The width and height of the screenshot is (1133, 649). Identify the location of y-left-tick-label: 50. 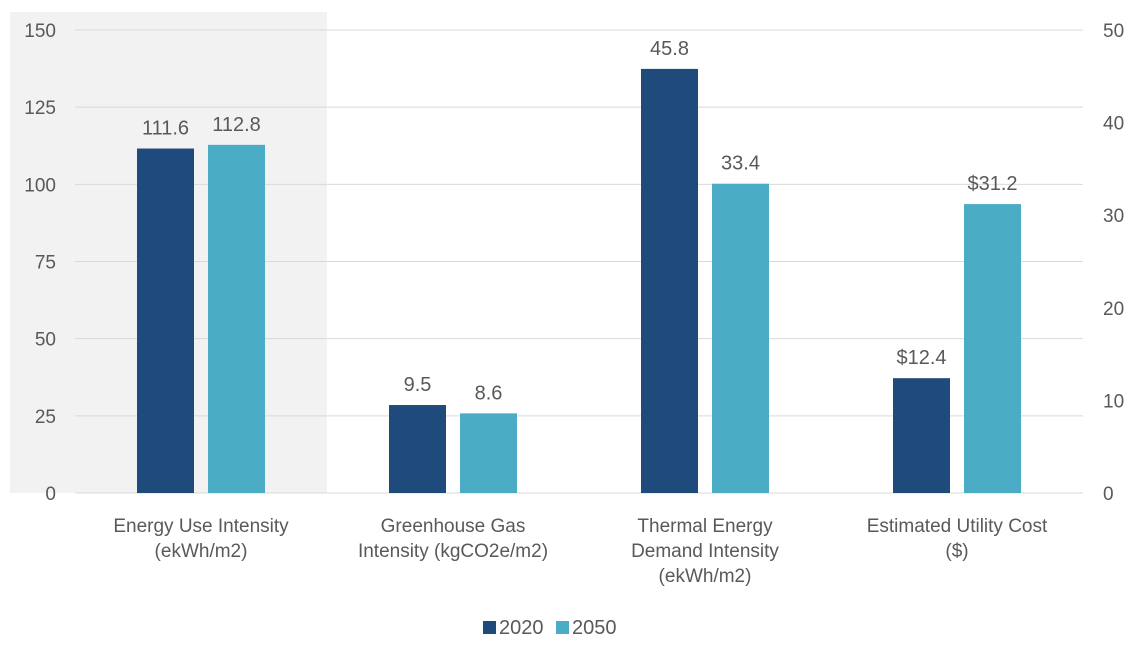
(45, 340).